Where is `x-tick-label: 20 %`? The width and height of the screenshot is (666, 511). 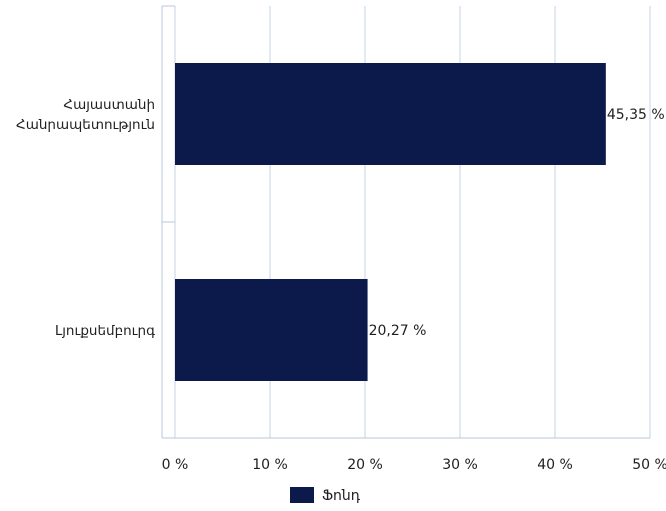 x-tick-label: 20 % is located at coordinates (365, 465).